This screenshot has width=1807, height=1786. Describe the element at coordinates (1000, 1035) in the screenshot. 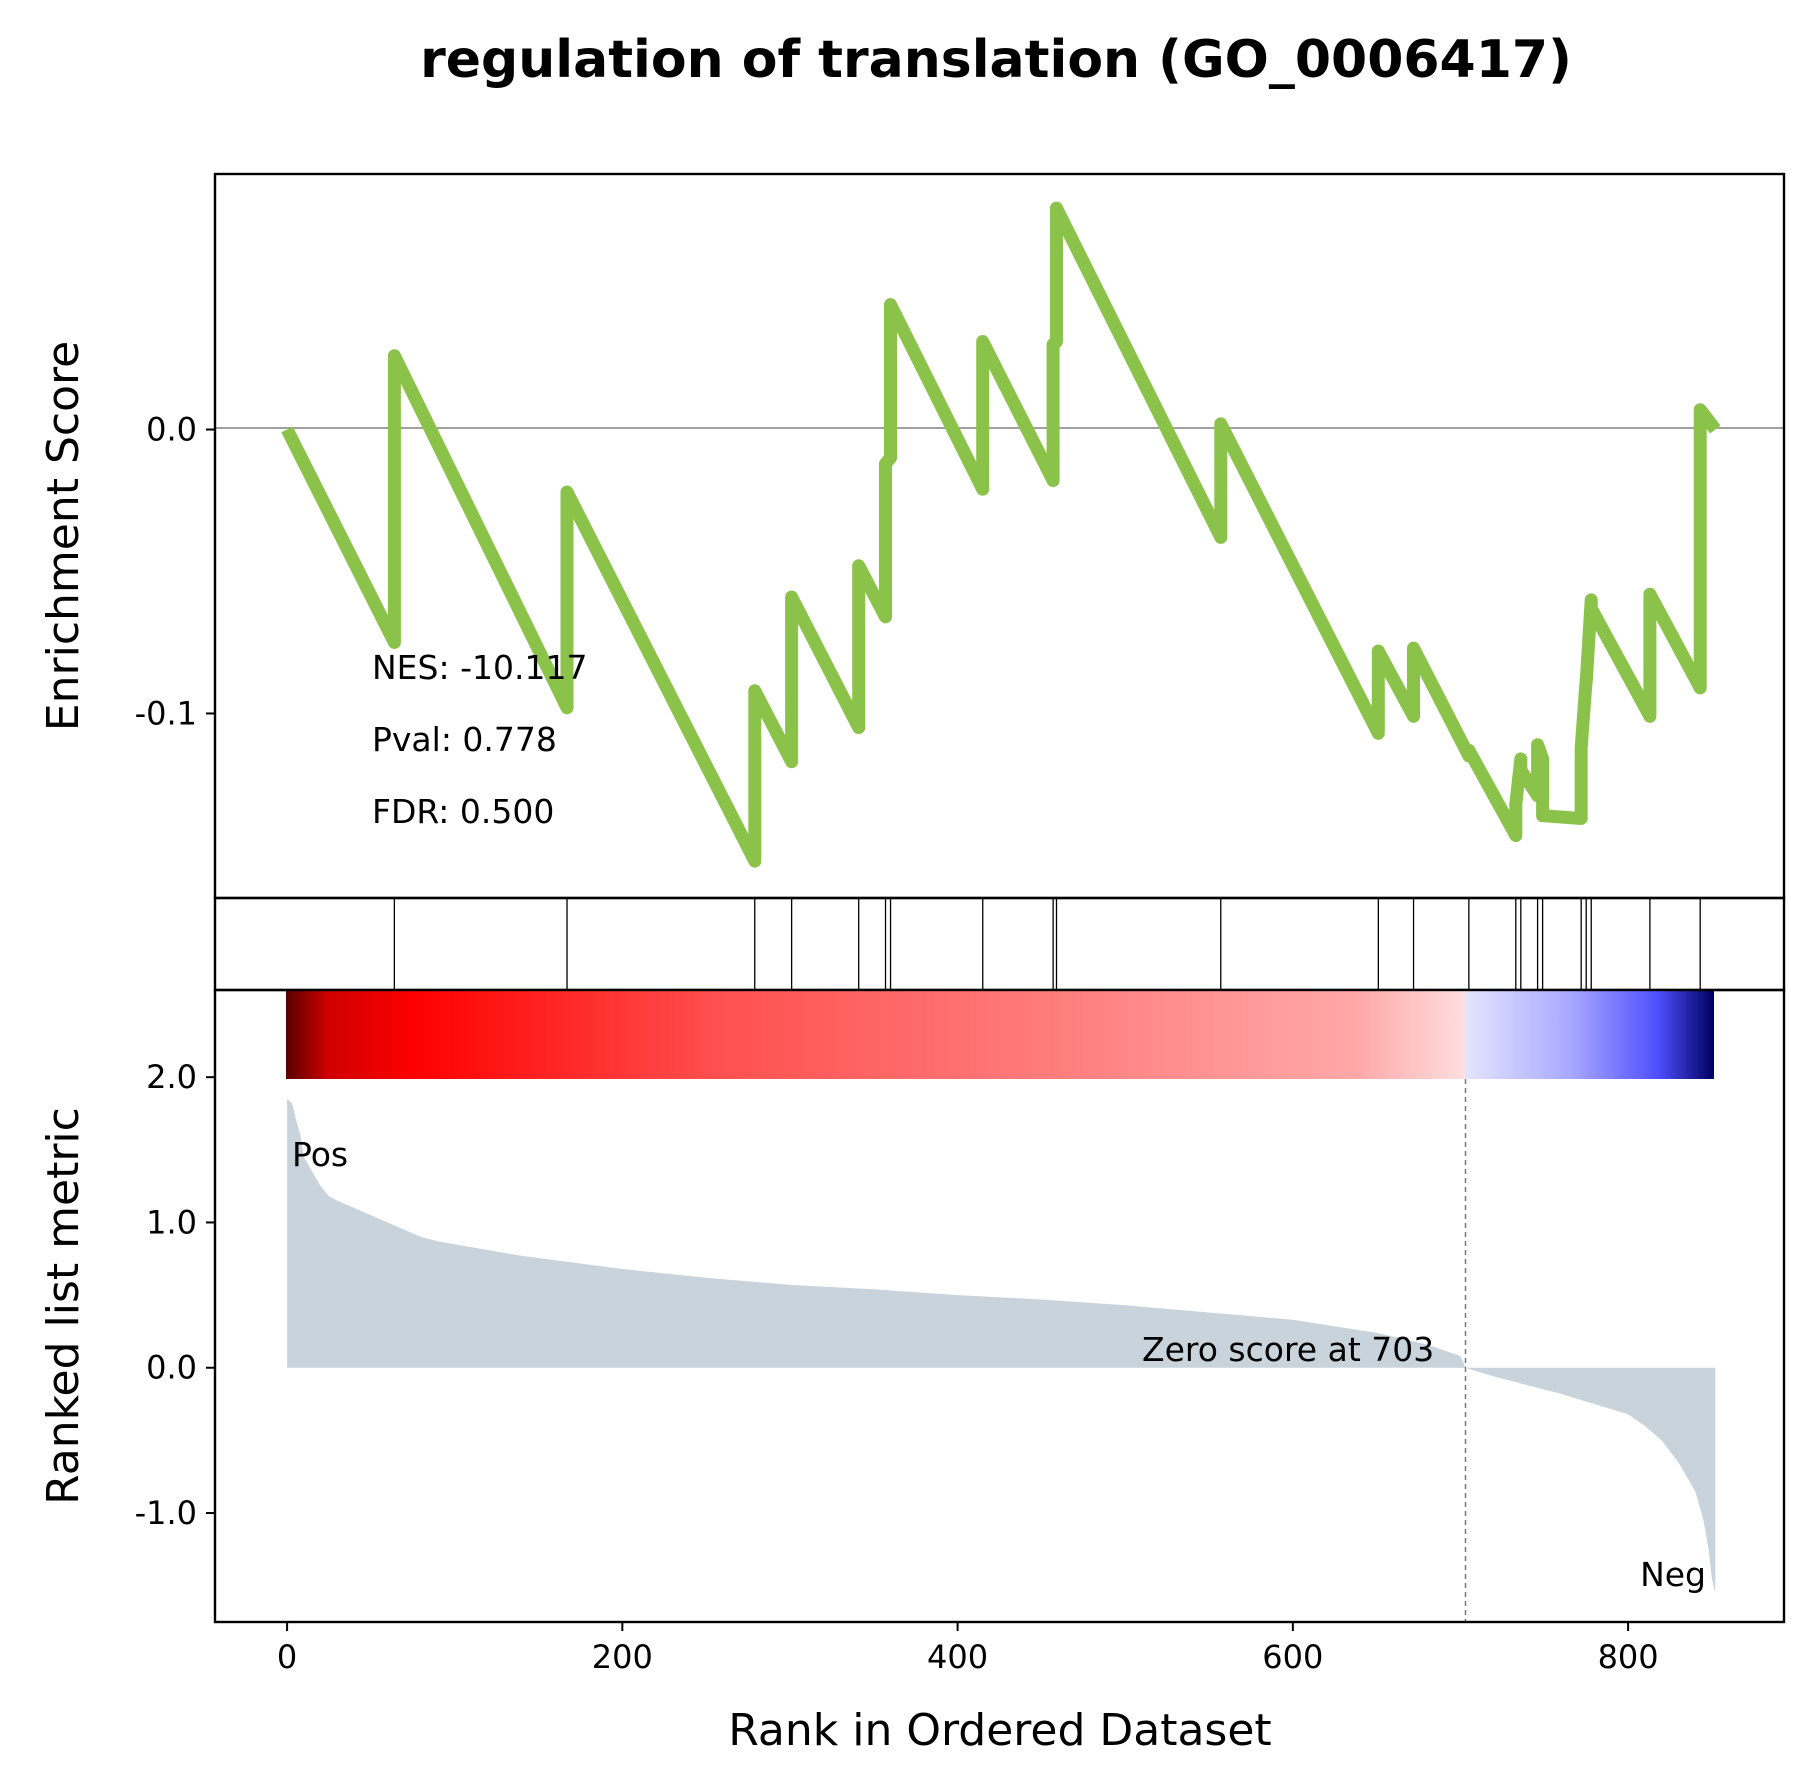

I see `rank-colorbar` at that location.